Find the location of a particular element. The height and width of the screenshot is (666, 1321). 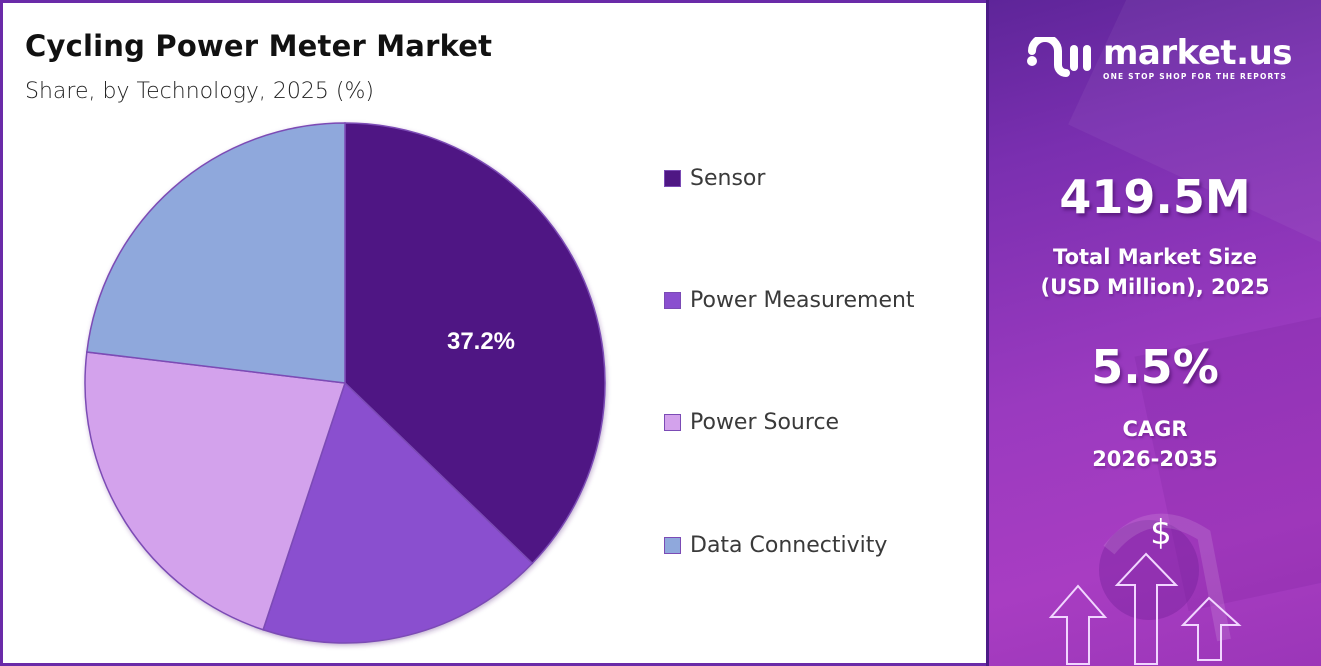

legend-label: Data Connectivity is located at coordinates (789, 545).